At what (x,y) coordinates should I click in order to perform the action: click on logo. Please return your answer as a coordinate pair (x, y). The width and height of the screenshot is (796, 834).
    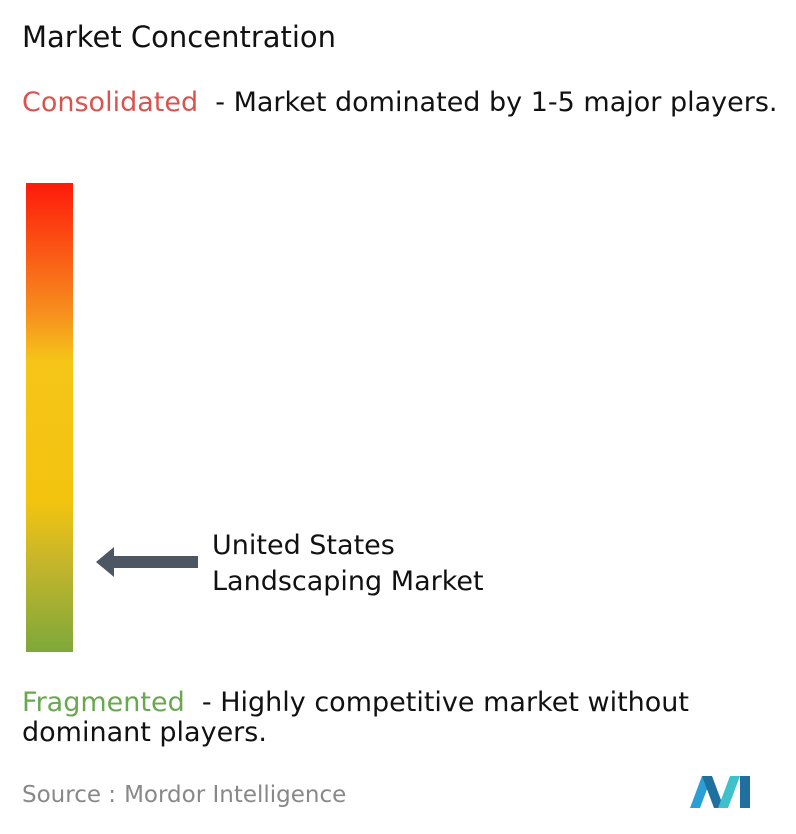
    Looking at the image, I should click on (720, 792).